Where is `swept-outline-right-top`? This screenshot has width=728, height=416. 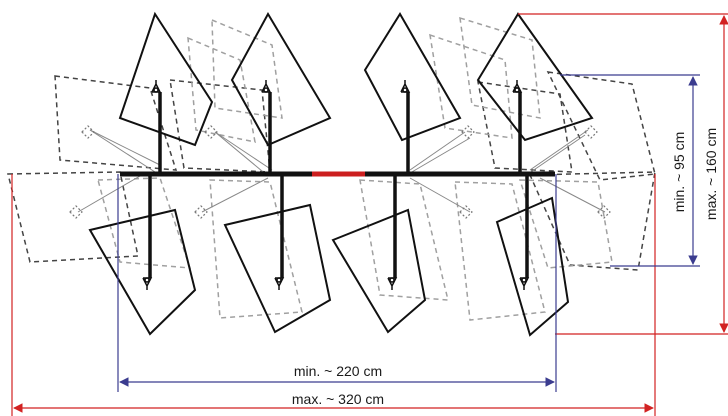 swept-outline-right-top is located at coordinates (601, 126).